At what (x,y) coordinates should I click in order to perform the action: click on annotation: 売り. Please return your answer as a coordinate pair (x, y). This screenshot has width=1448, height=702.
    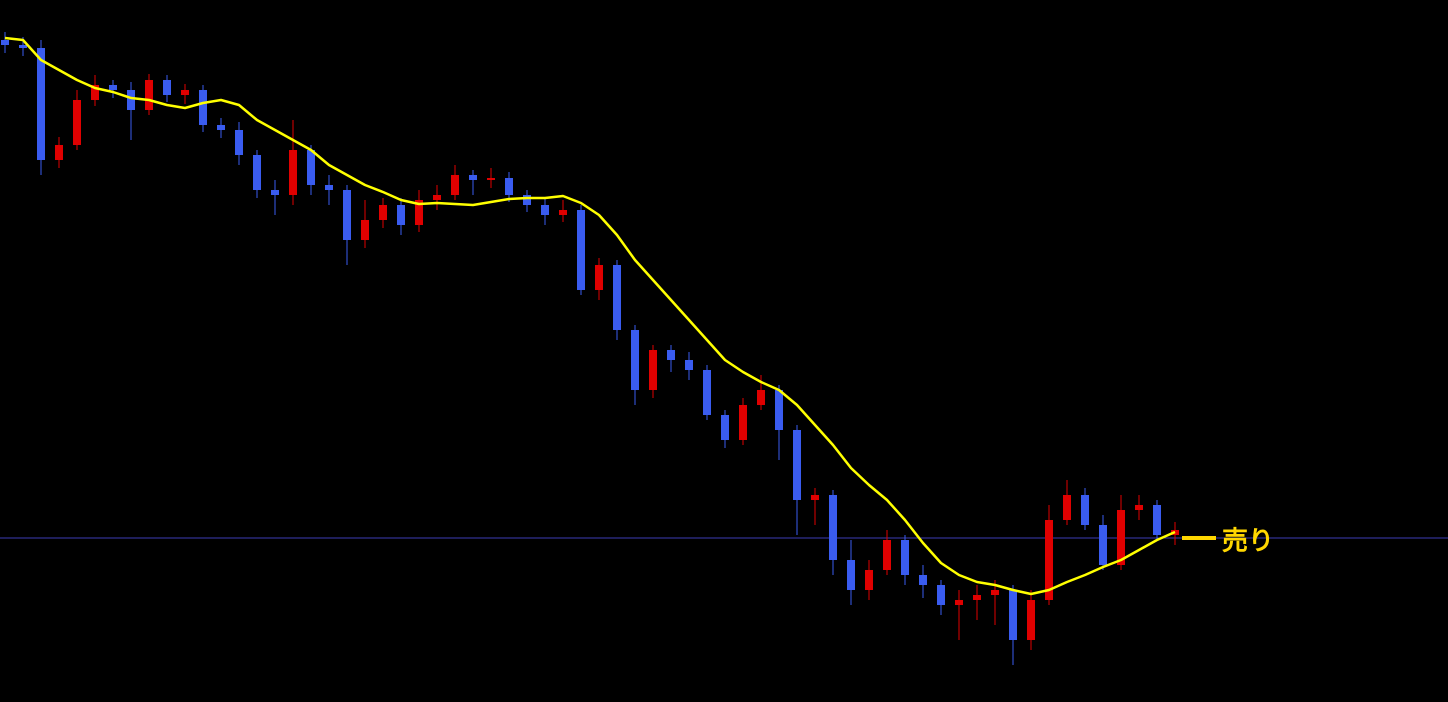
    Looking at the image, I should click on (1248, 542).